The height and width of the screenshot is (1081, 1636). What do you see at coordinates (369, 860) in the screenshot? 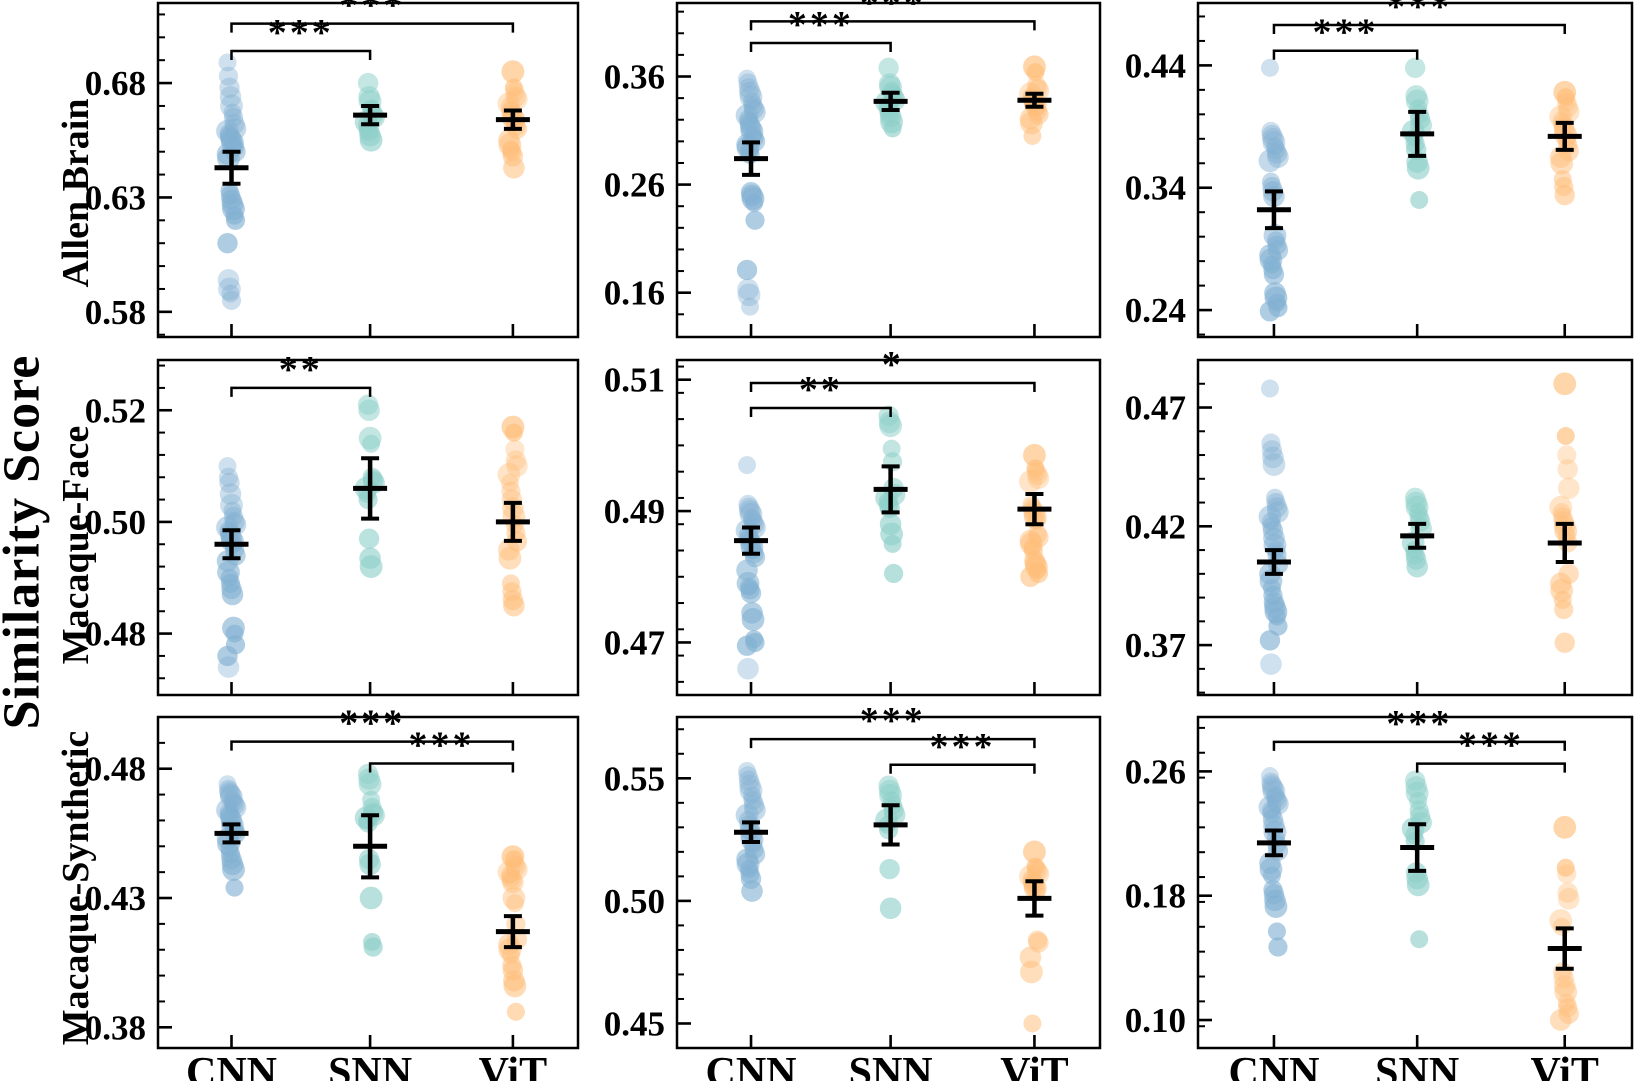
I see `group-snn` at bounding box center [369, 860].